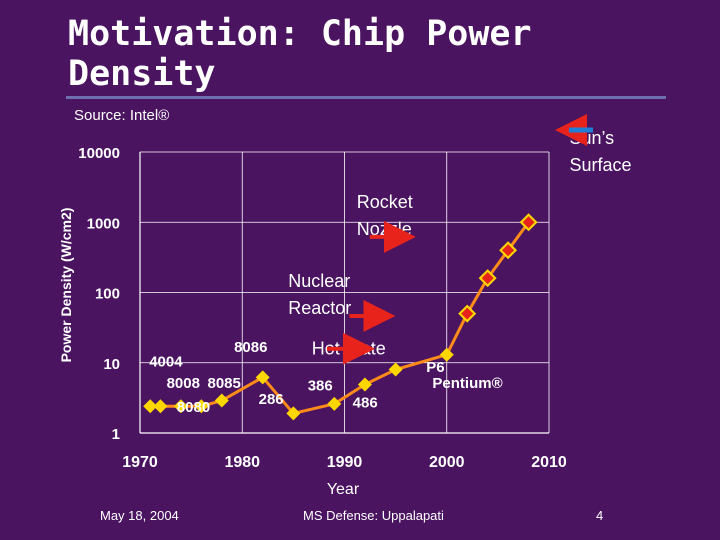 The width and height of the screenshot is (720, 540). Describe the element at coordinates (271, 399) in the screenshot. I see `processor-label: 286` at that location.